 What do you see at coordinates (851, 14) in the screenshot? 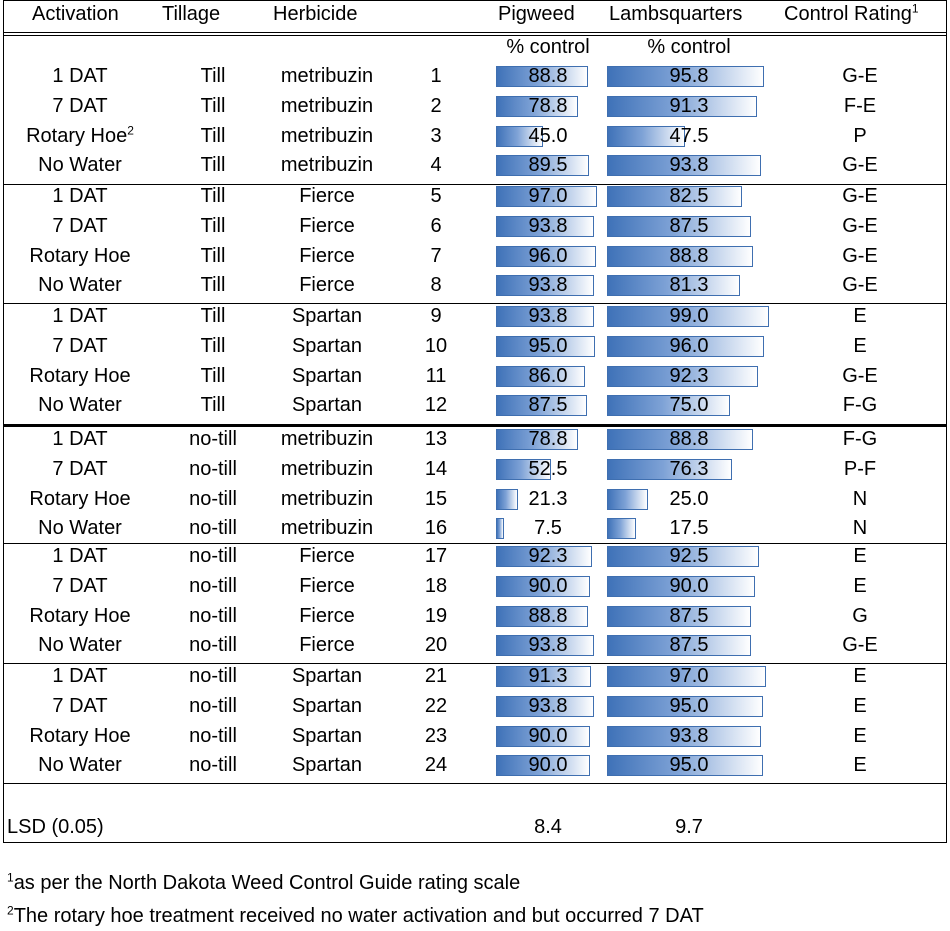
I see `header-control-rating: Control Rating1` at bounding box center [851, 14].